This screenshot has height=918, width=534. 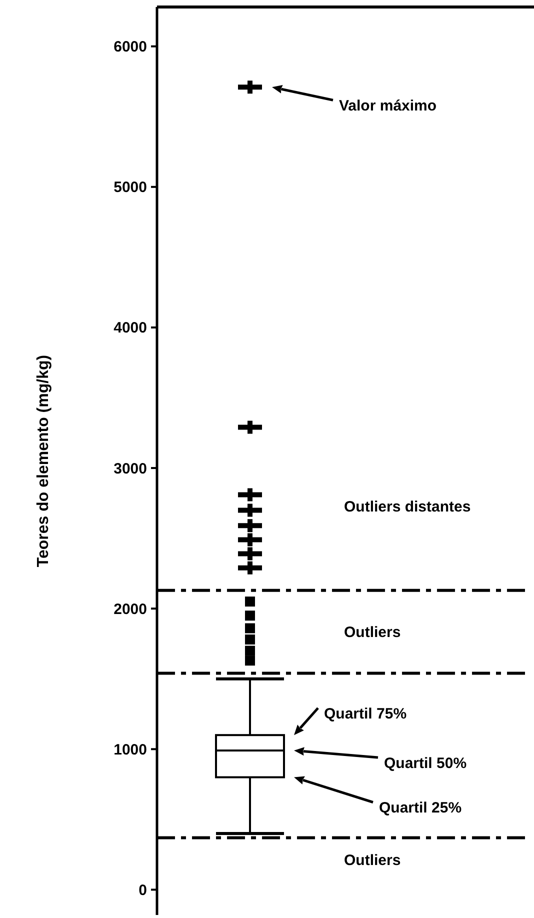 What do you see at coordinates (130, 609) in the screenshot?
I see `y-tick-label: 2000` at bounding box center [130, 609].